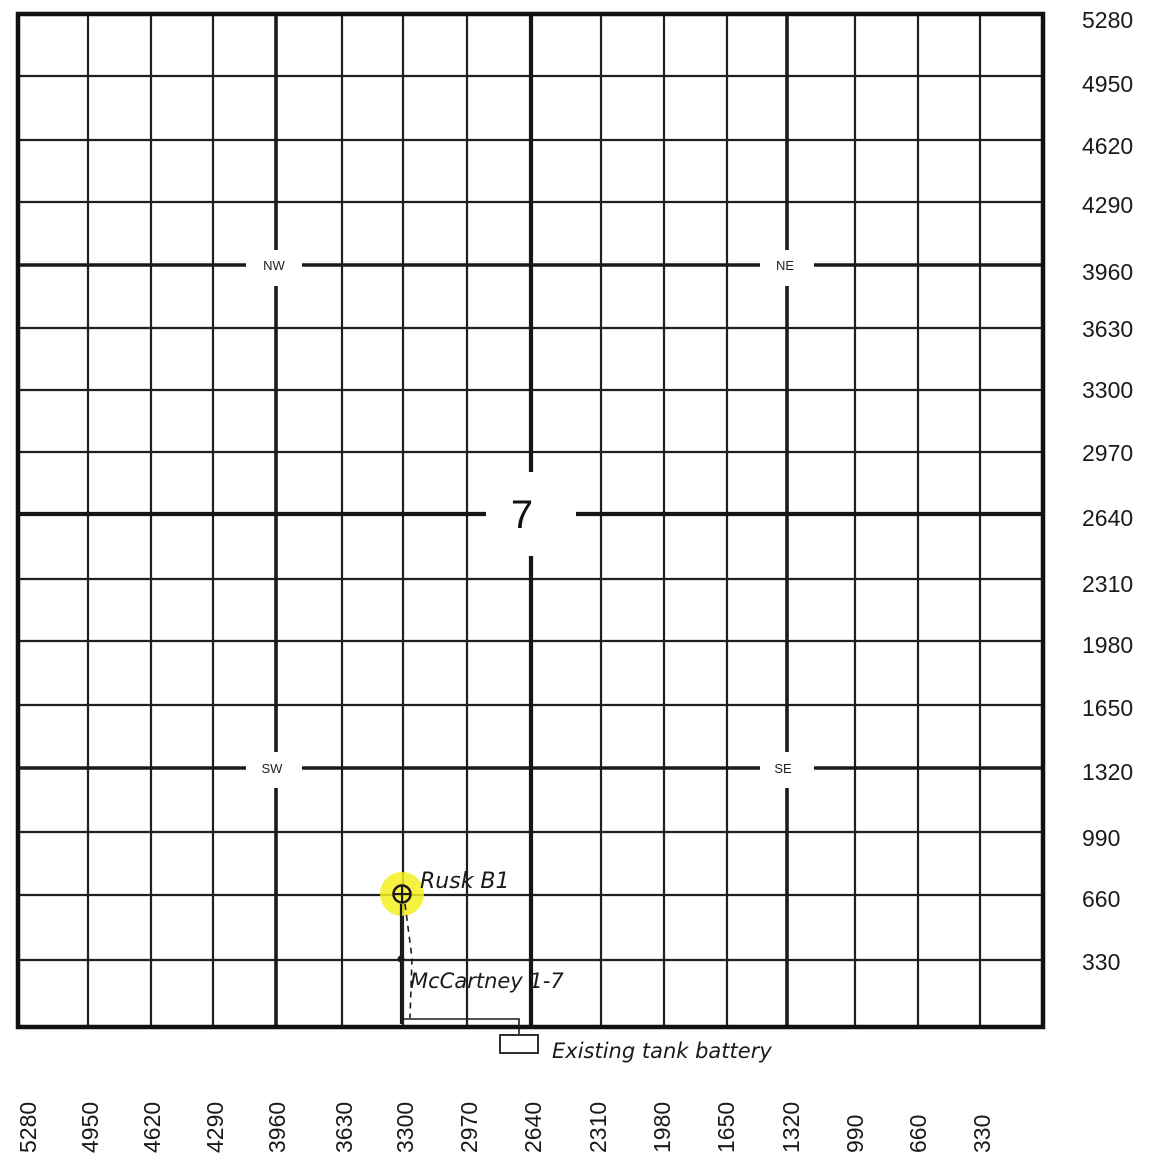 The width and height of the screenshot is (1170, 1160). I want to click on quarter-label-nw: NW, so click(274, 265).